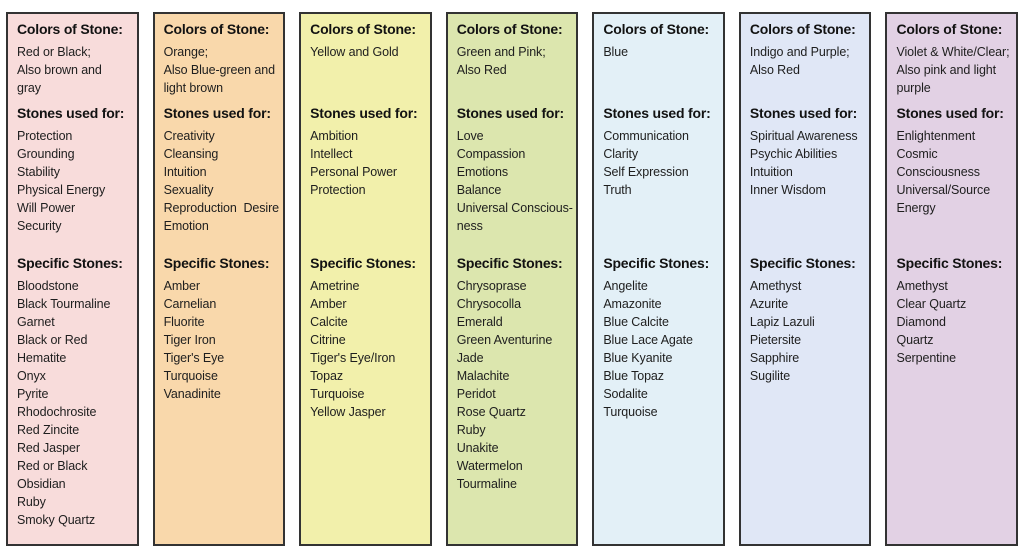  What do you see at coordinates (194, 358) in the screenshot?
I see `text-line: Tiger's Eye` at bounding box center [194, 358].